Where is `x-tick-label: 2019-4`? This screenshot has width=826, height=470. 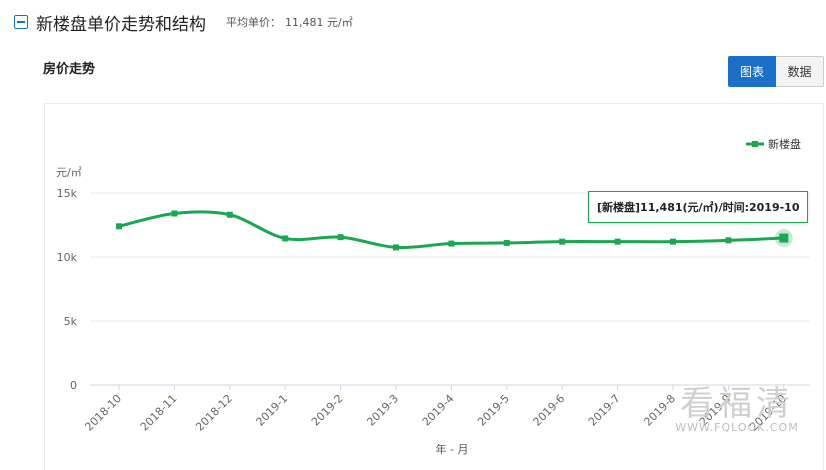 x-tick-label: 2019-4 is located at coordinates (438, 410).